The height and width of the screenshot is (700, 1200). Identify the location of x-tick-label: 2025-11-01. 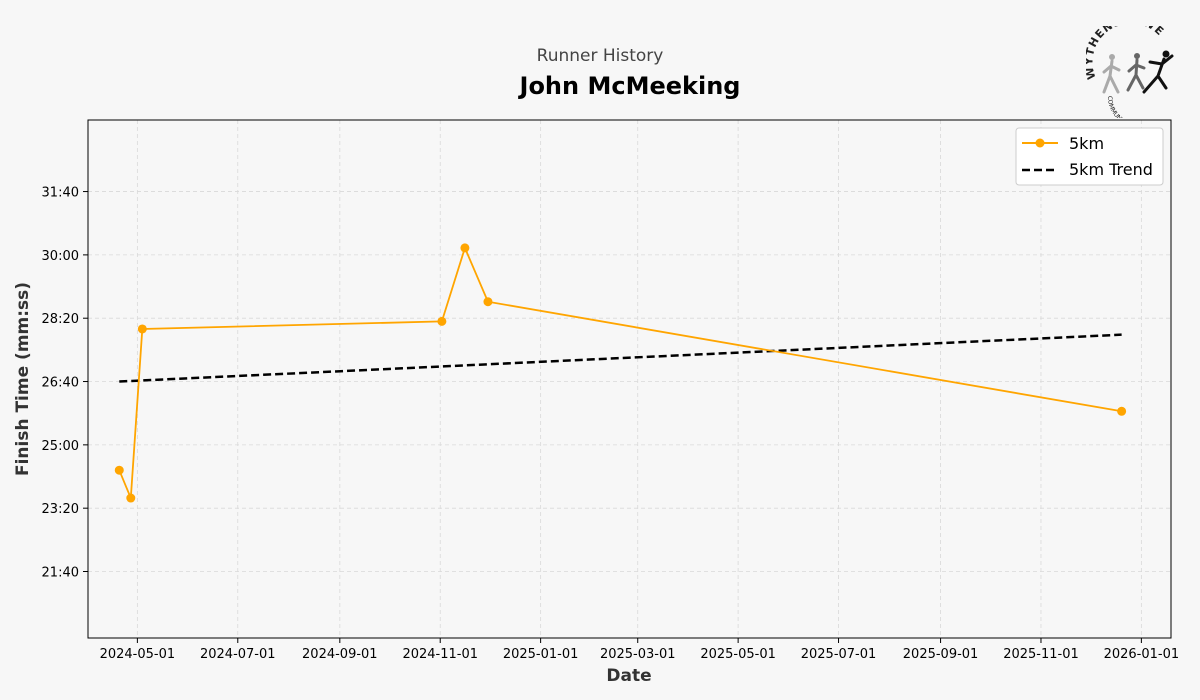
(1041, 654).